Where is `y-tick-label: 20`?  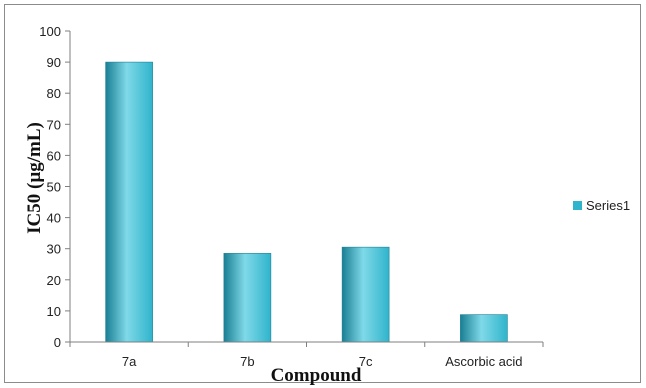 y-tick-label: 20 is located at coordinates (54, 280).